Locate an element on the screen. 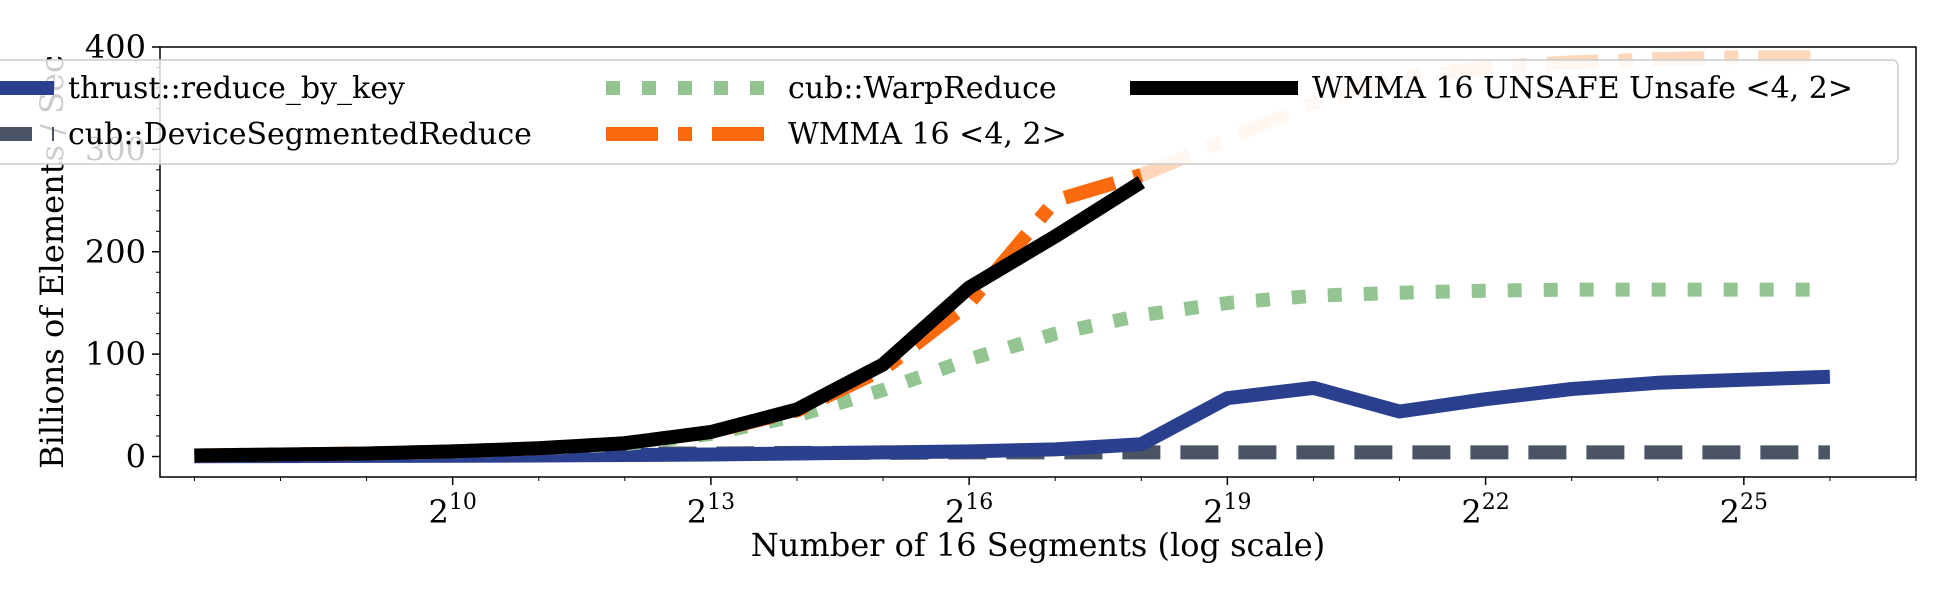 This screenshot has height=600, width=1939. legend-label: cub::WarpReduce is located at coordinates (922, 88).